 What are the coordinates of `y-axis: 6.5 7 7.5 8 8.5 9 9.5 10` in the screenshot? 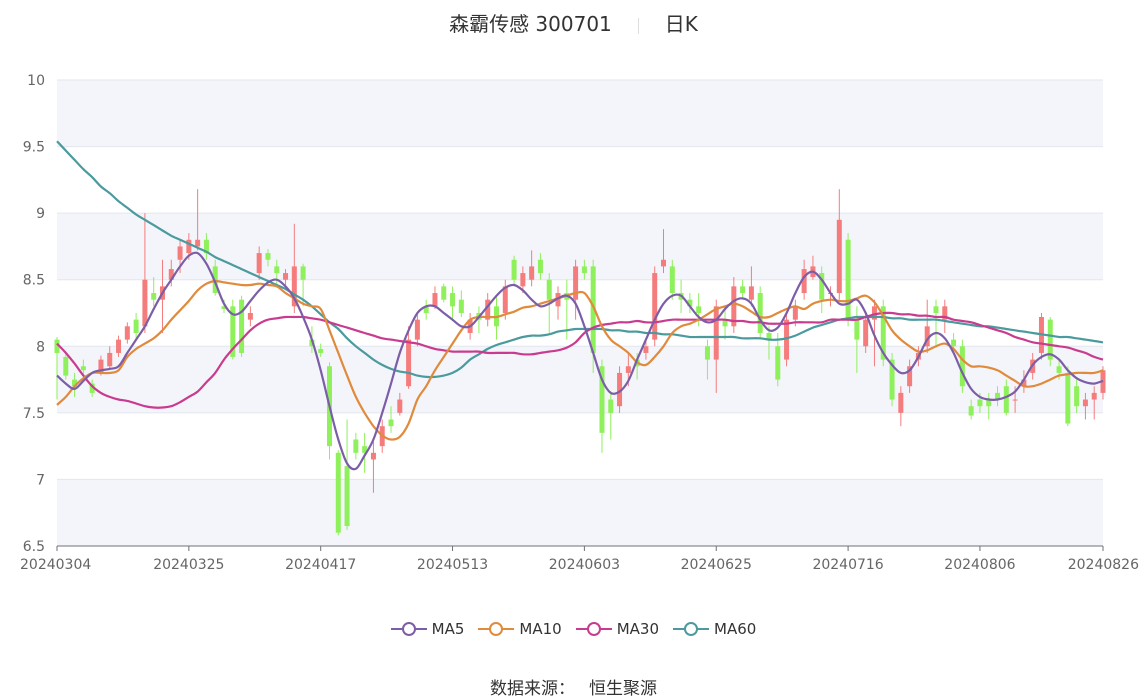 It's located at (34, 314).